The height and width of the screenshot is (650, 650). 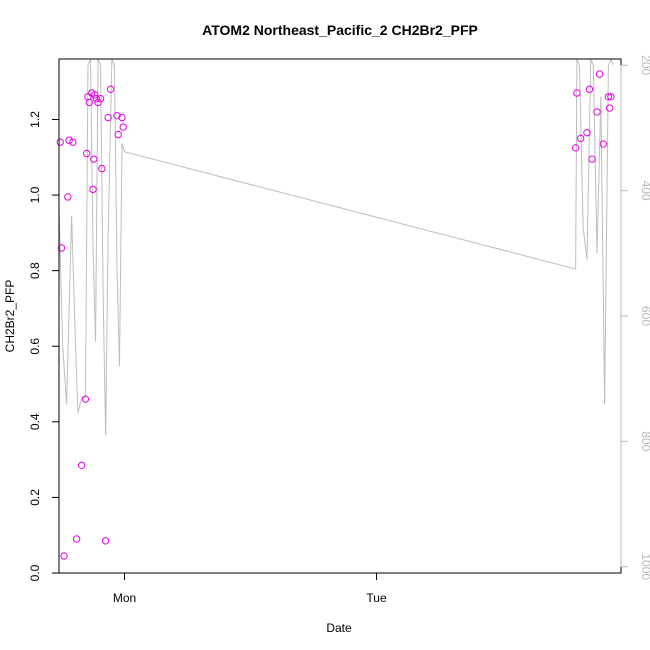 What do you see at coordinates (635, 317) in the screenshot?
I see `y-axis-right: 200 400 600 800 1000` at bounding box center [635, 317].